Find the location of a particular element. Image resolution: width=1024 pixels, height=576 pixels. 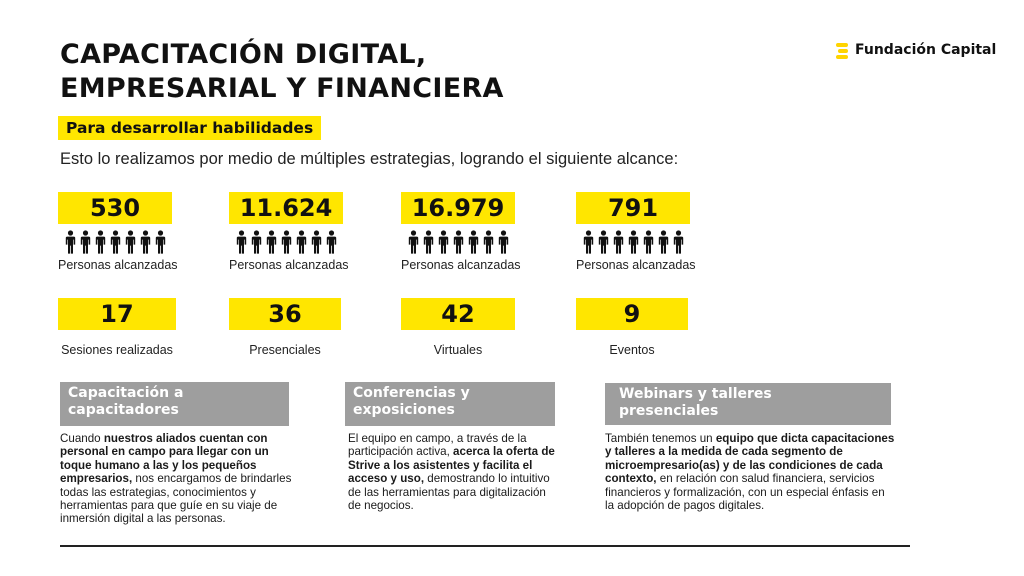

stat-value: 36 is located at coordinates (285, 314).